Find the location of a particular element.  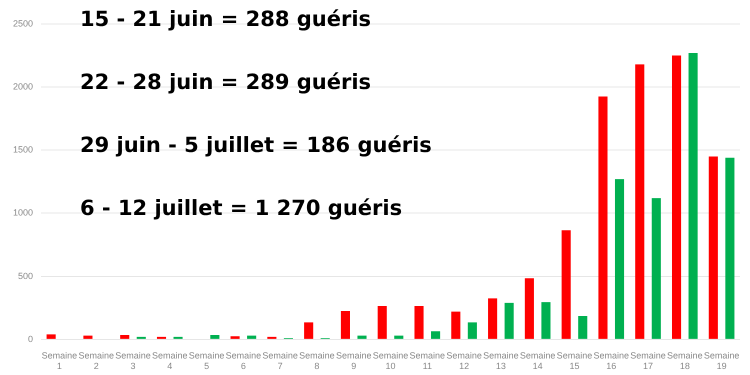

x-tick-label: Semaine 5 is located at coordinates (206, 361).